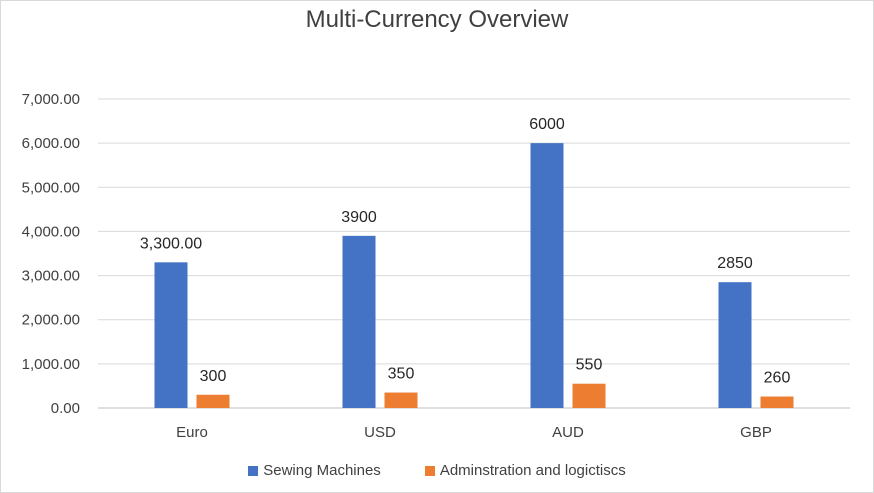  I want to click on x-tick-label: Euro, so click(192, 432).